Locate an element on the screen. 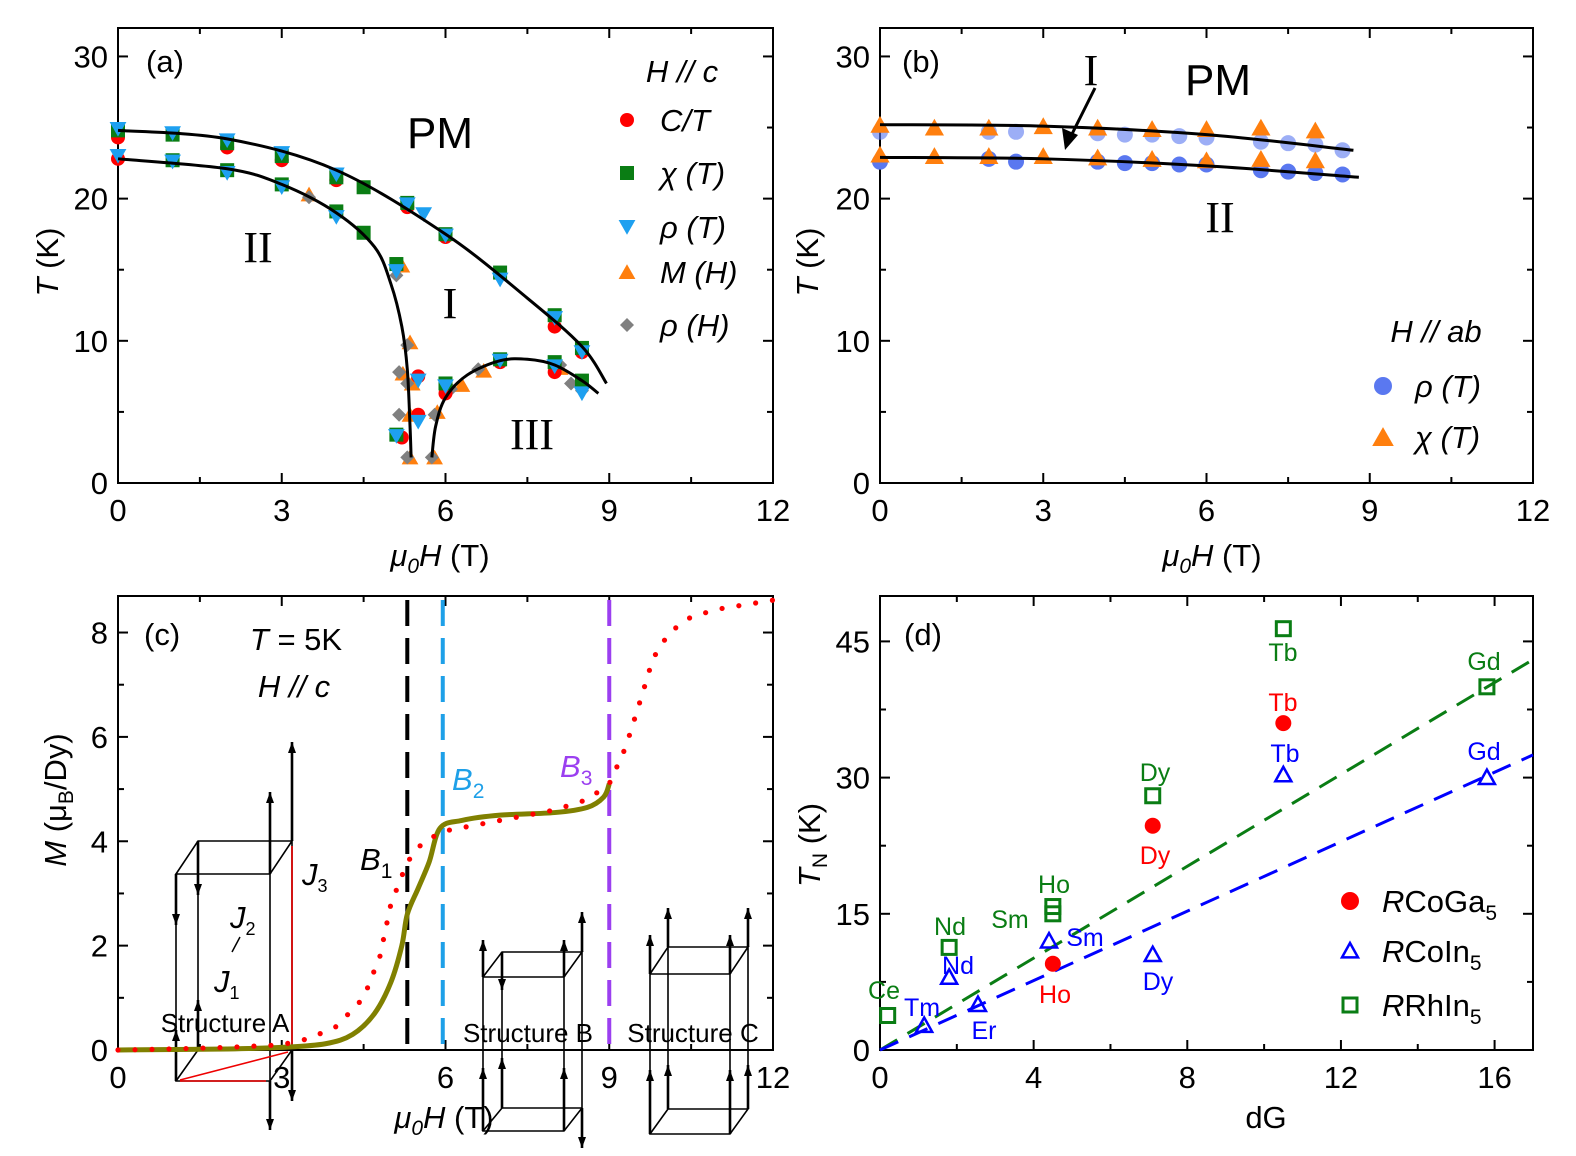 Image resolution: width=1576 pixels, height=1156 pixels. d-fit-line is located at coordinates (1206, 902).